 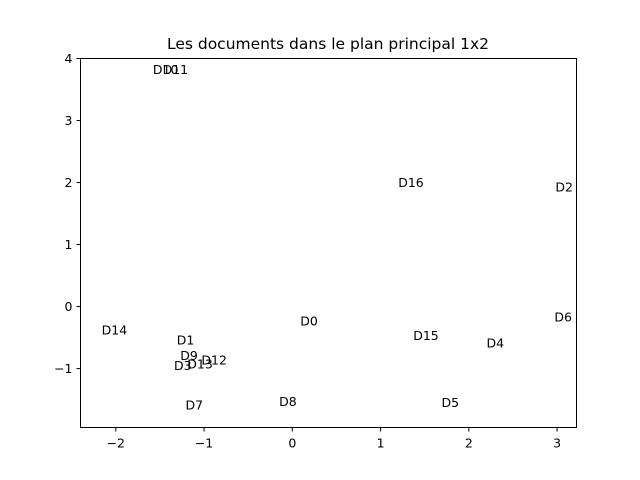 I want to click on y-tick-label: 2, so click(x=69, y=182).